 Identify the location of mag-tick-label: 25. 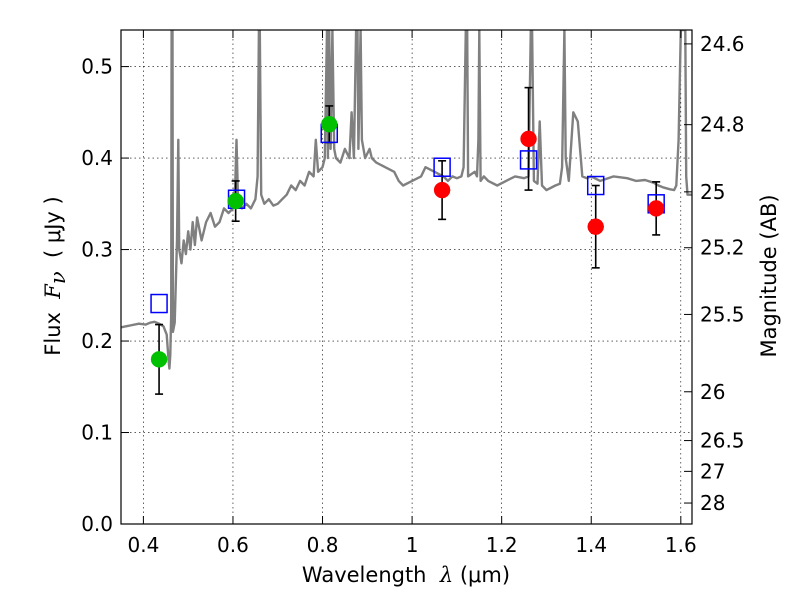
(712, 192).